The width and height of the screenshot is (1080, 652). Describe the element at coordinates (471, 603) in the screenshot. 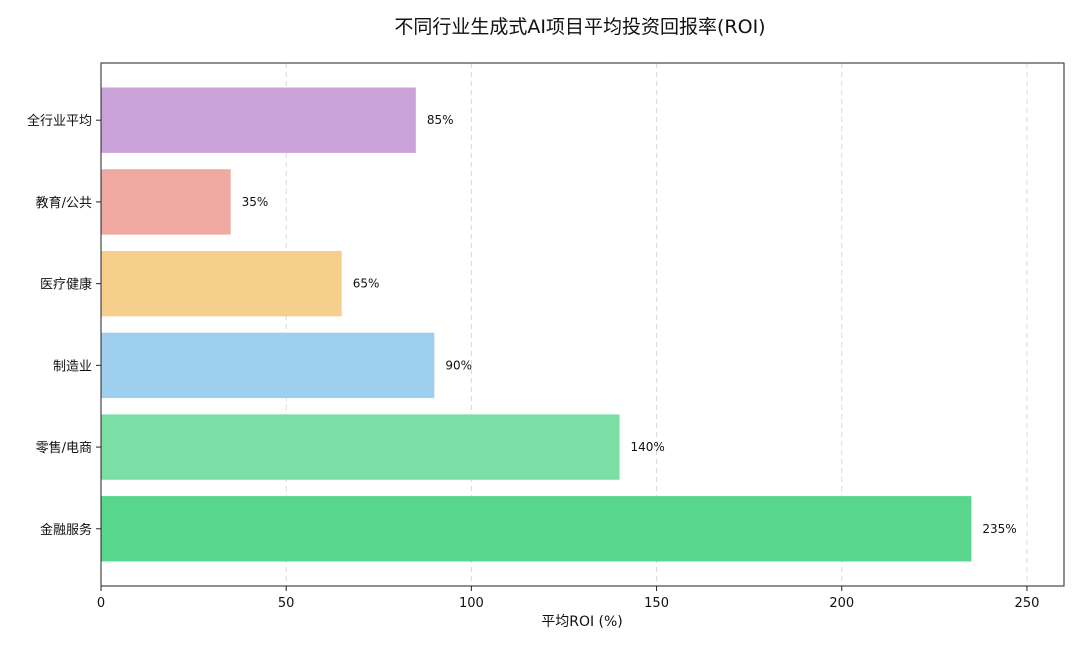

I see `x-tick-label: 100` at that location.